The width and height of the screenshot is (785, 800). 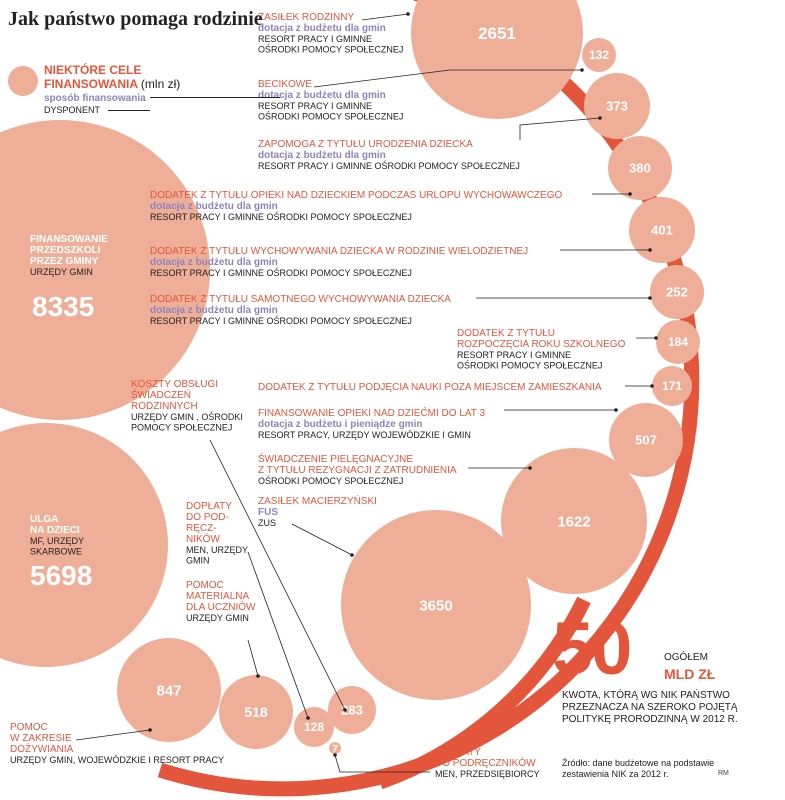 What do you see at coordinates (599, 55) in the screenshot?
I see `value-label-zasilek-132: 132` at bounding box center [599, 55].